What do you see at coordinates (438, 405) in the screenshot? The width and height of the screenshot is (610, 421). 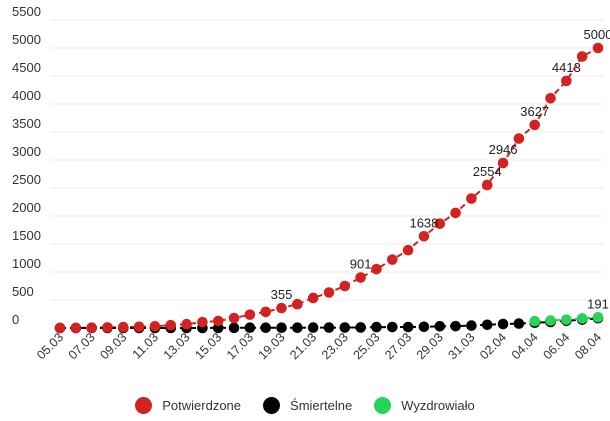 I see `legend-label-wyzdrowialo: Wyzdrowiało` at bounding box center [438, 405].